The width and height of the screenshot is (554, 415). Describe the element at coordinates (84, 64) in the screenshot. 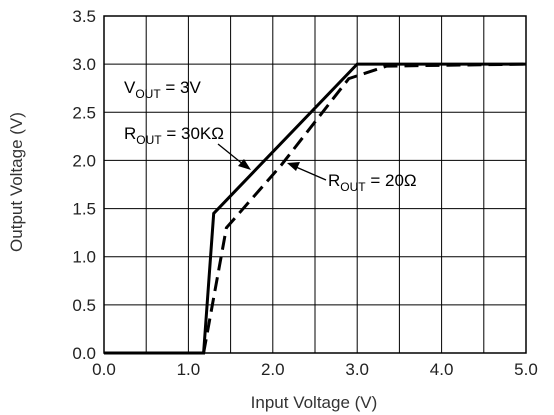

I see `y-tick-label: 3.0` at that location.